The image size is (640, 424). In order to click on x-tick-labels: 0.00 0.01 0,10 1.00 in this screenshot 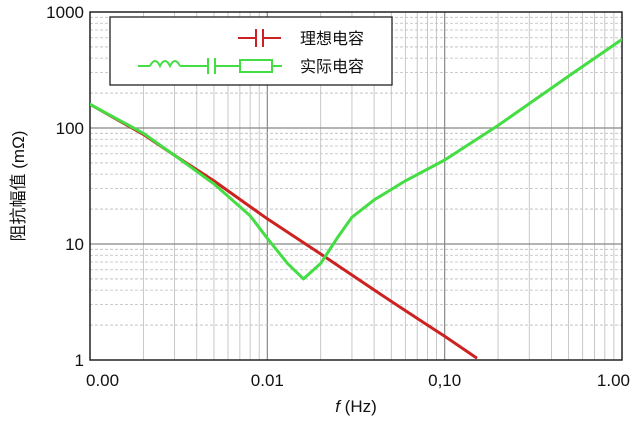, I will do `click(358, 380)`.